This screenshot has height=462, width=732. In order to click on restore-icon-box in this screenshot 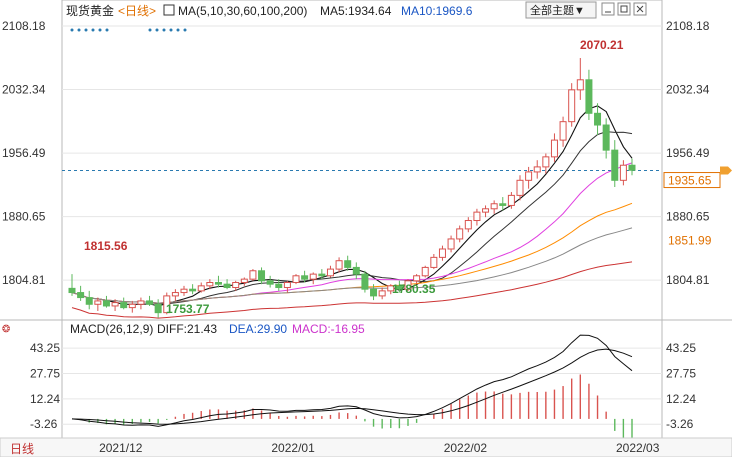, I will do `click(624, 9)`.